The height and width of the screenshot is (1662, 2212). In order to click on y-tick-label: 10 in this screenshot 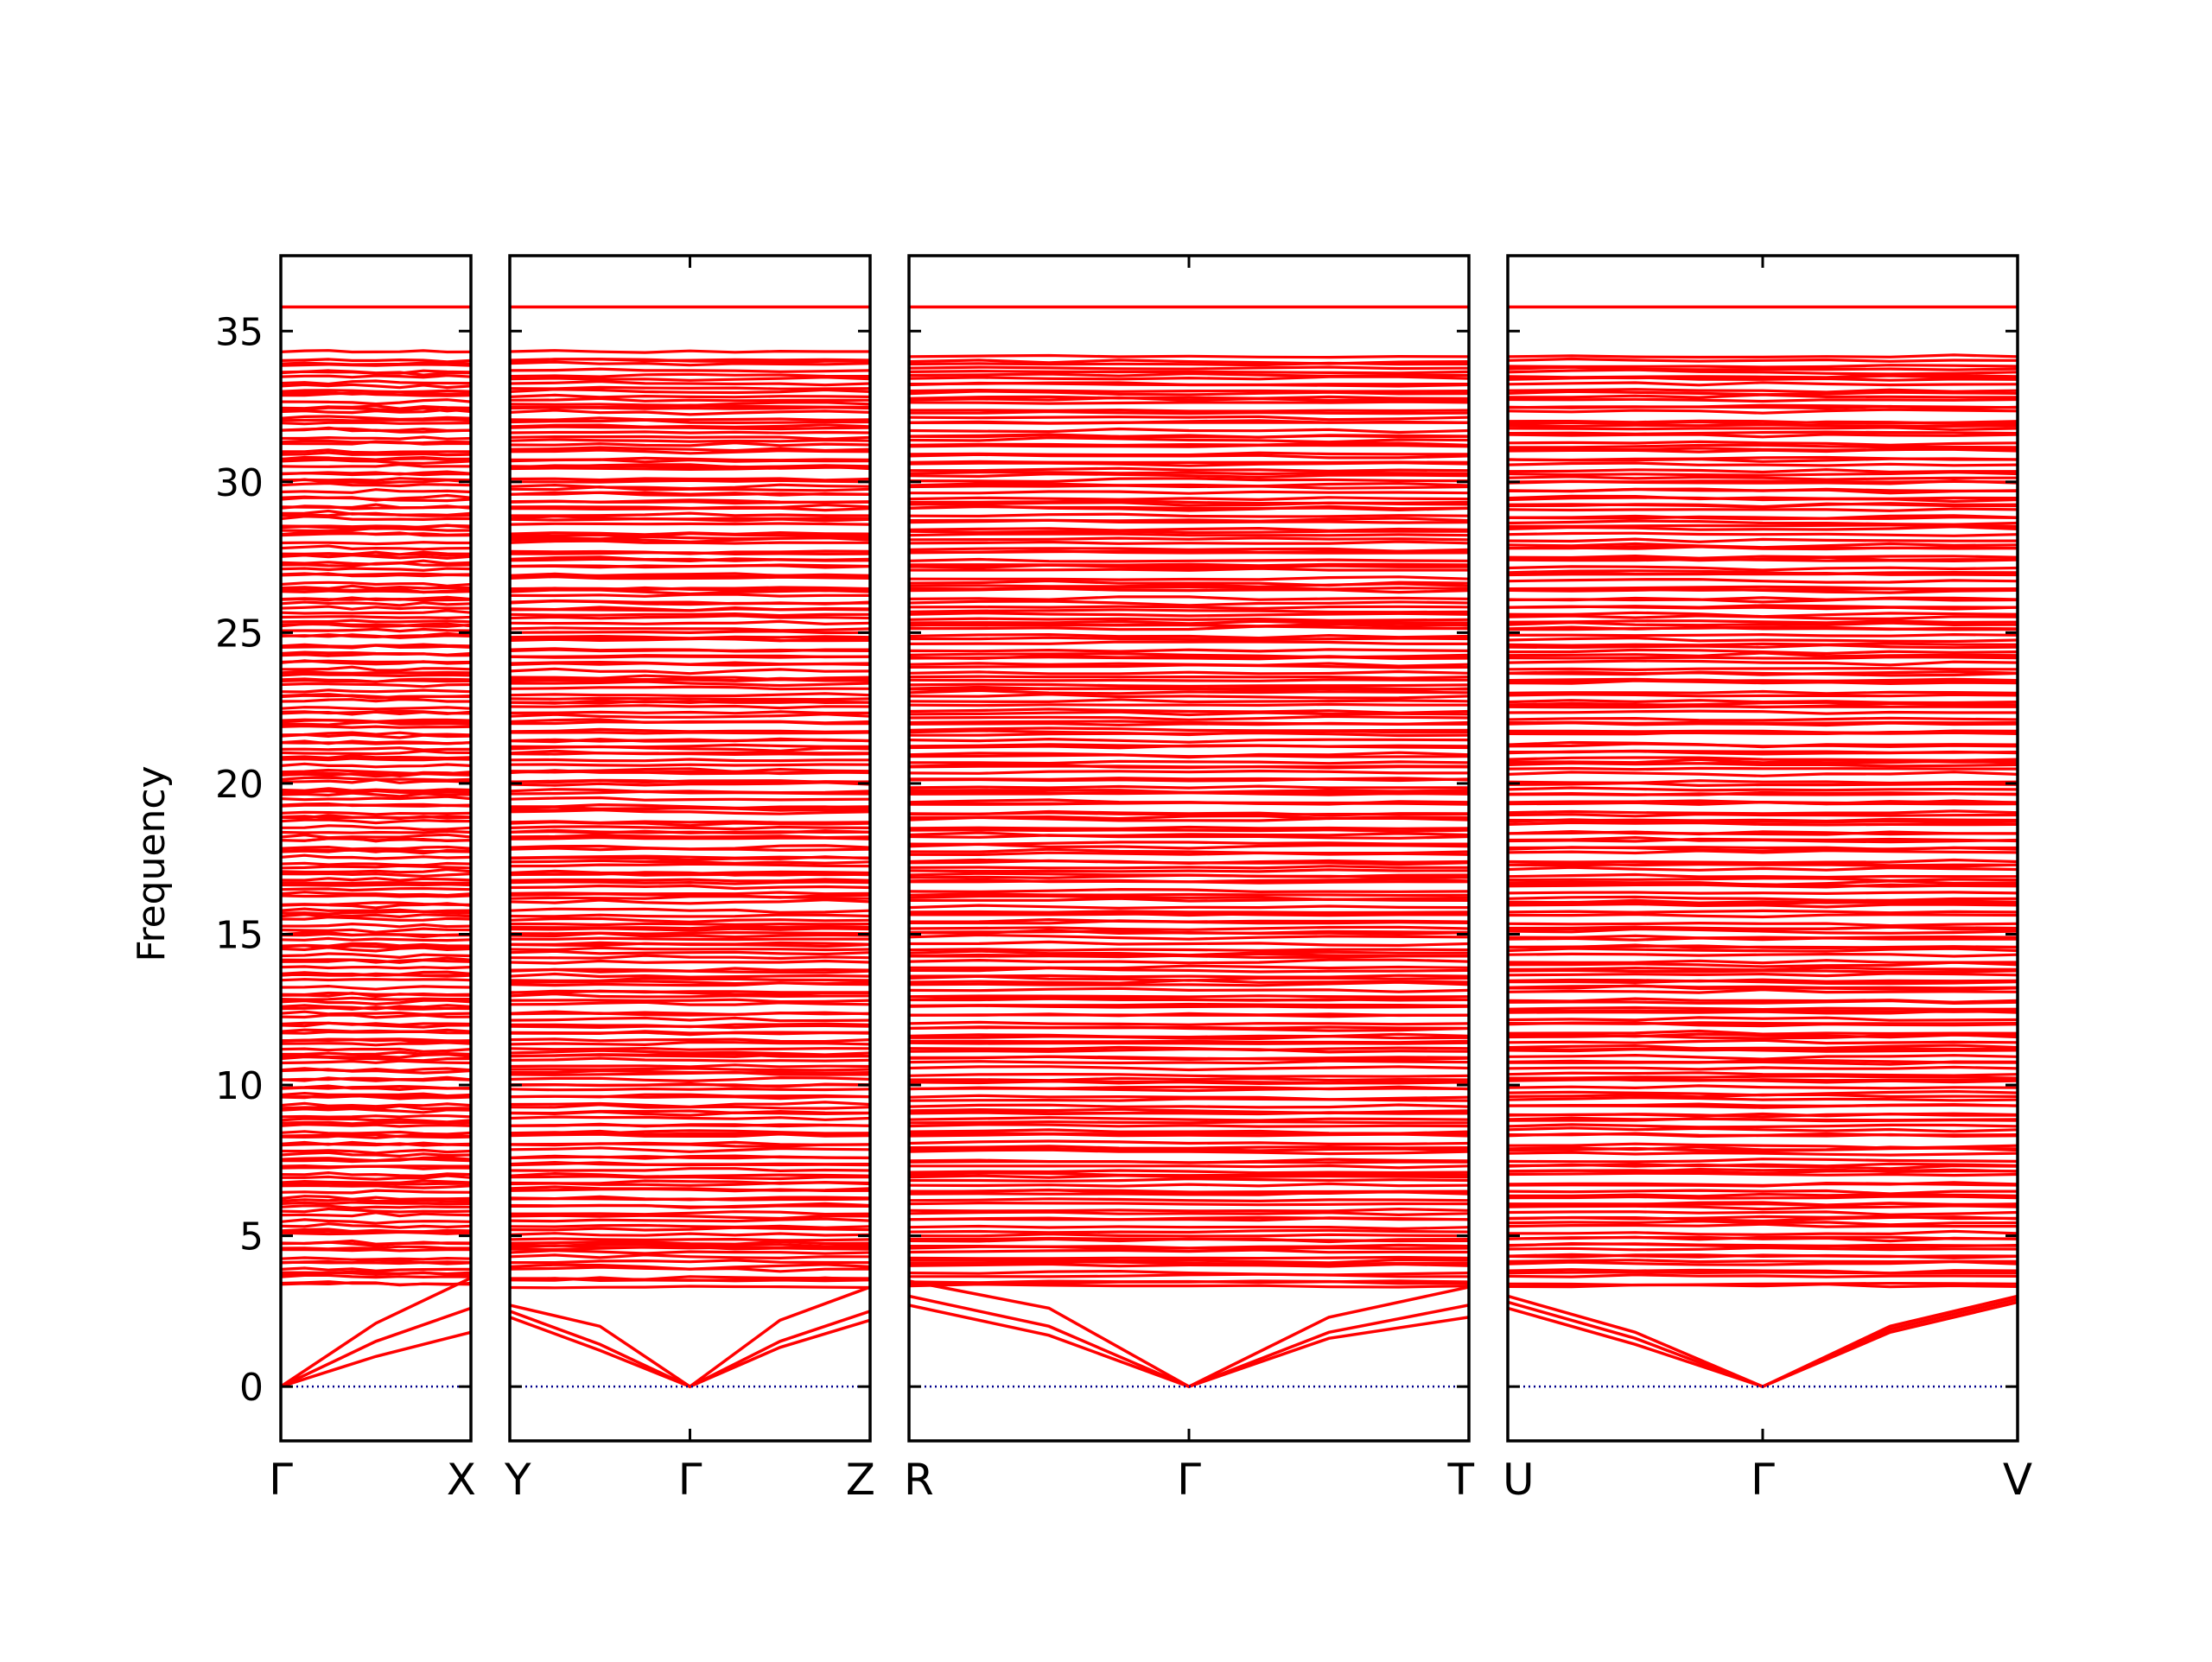, I will do `click(239, 1086)`.